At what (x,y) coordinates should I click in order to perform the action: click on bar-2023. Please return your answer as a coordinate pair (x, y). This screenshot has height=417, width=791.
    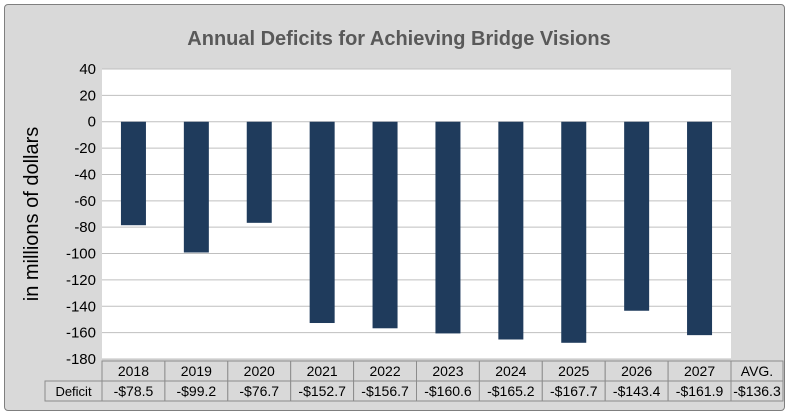
    Looking at the image, I should click on (448, 227).